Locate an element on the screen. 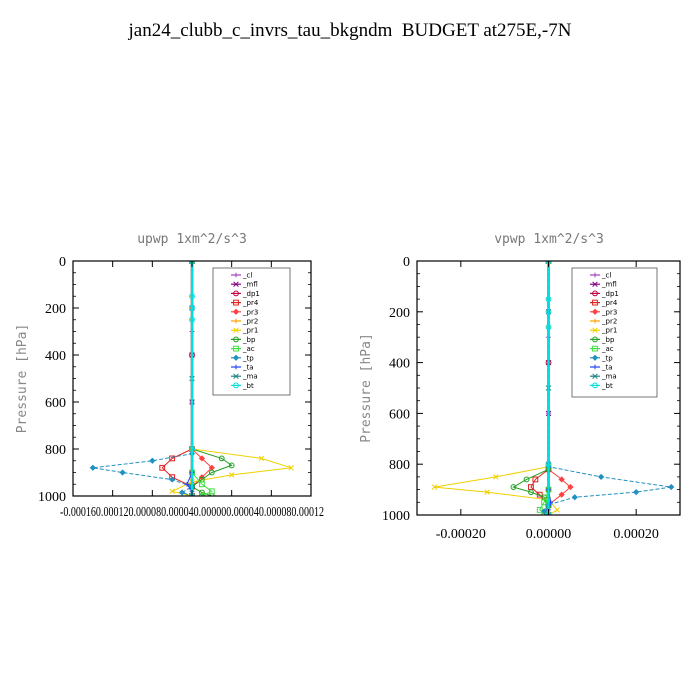  legend-label: _ac is located at coordinates (248, 349).